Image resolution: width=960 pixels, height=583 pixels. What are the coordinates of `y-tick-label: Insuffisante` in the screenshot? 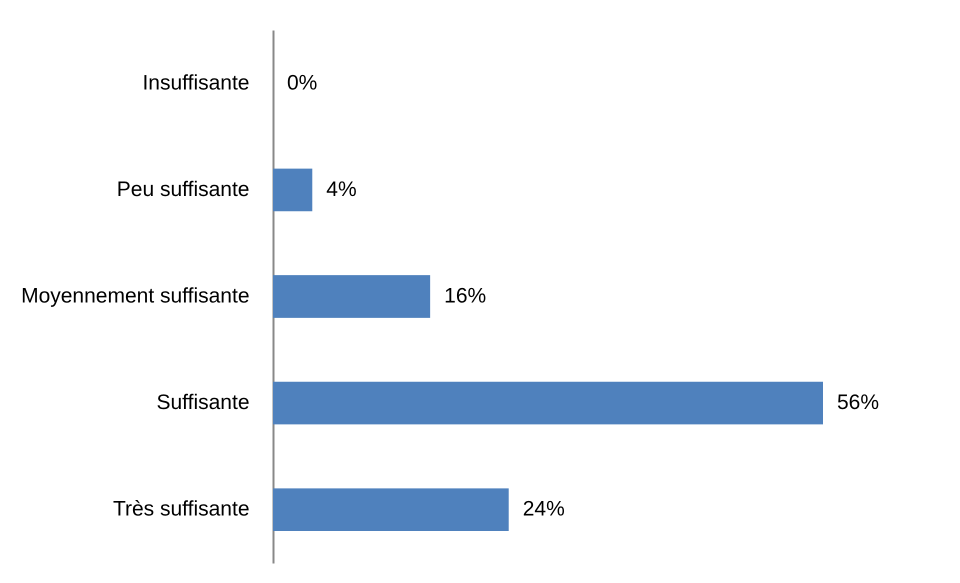 It's located at (196, 82).